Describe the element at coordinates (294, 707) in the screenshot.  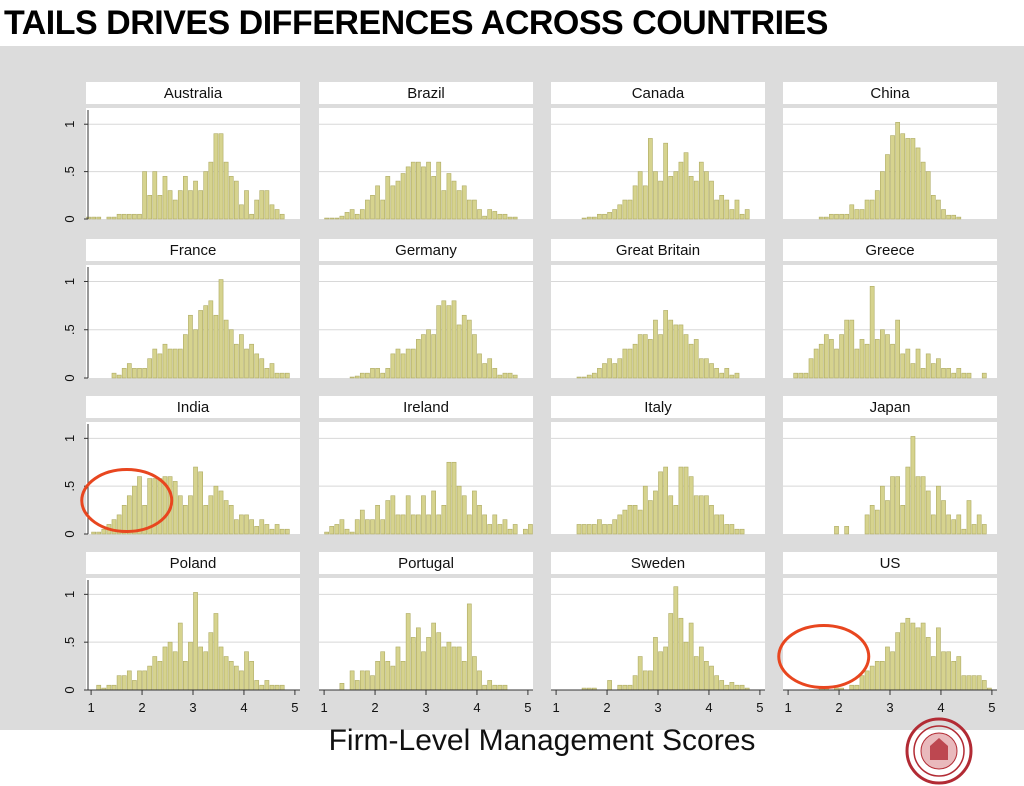
I see `x-tick-label: 5` at that location.